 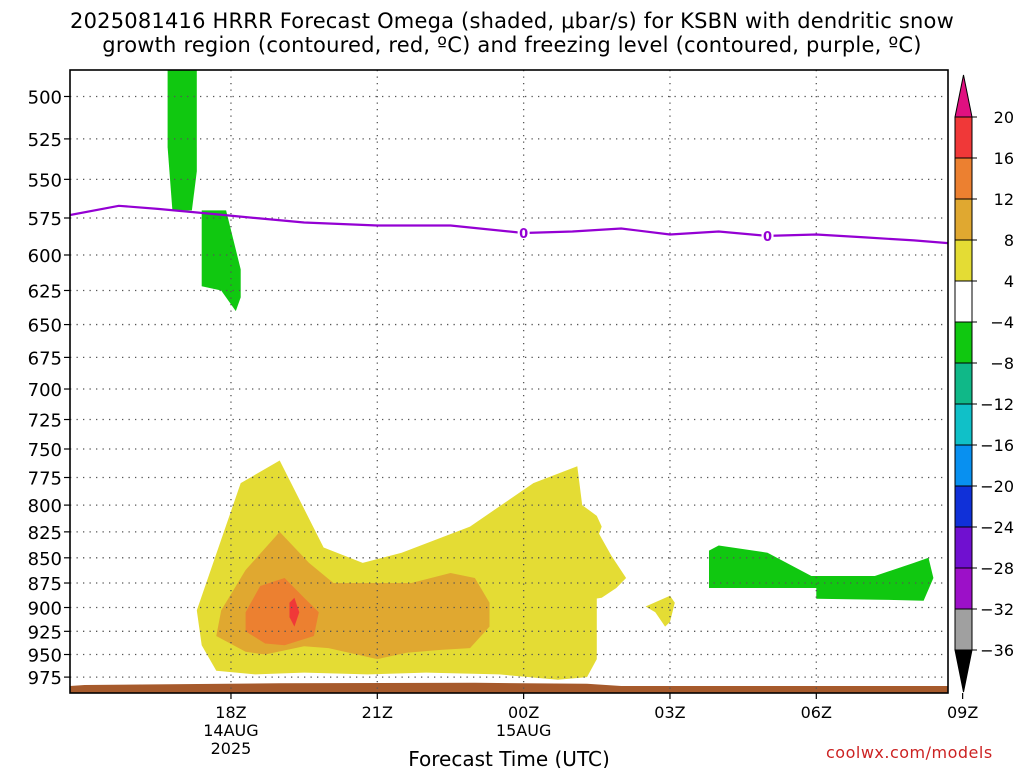 I want to click on x-tick-label-06Z: 06Z, so click(x=816, y=712).